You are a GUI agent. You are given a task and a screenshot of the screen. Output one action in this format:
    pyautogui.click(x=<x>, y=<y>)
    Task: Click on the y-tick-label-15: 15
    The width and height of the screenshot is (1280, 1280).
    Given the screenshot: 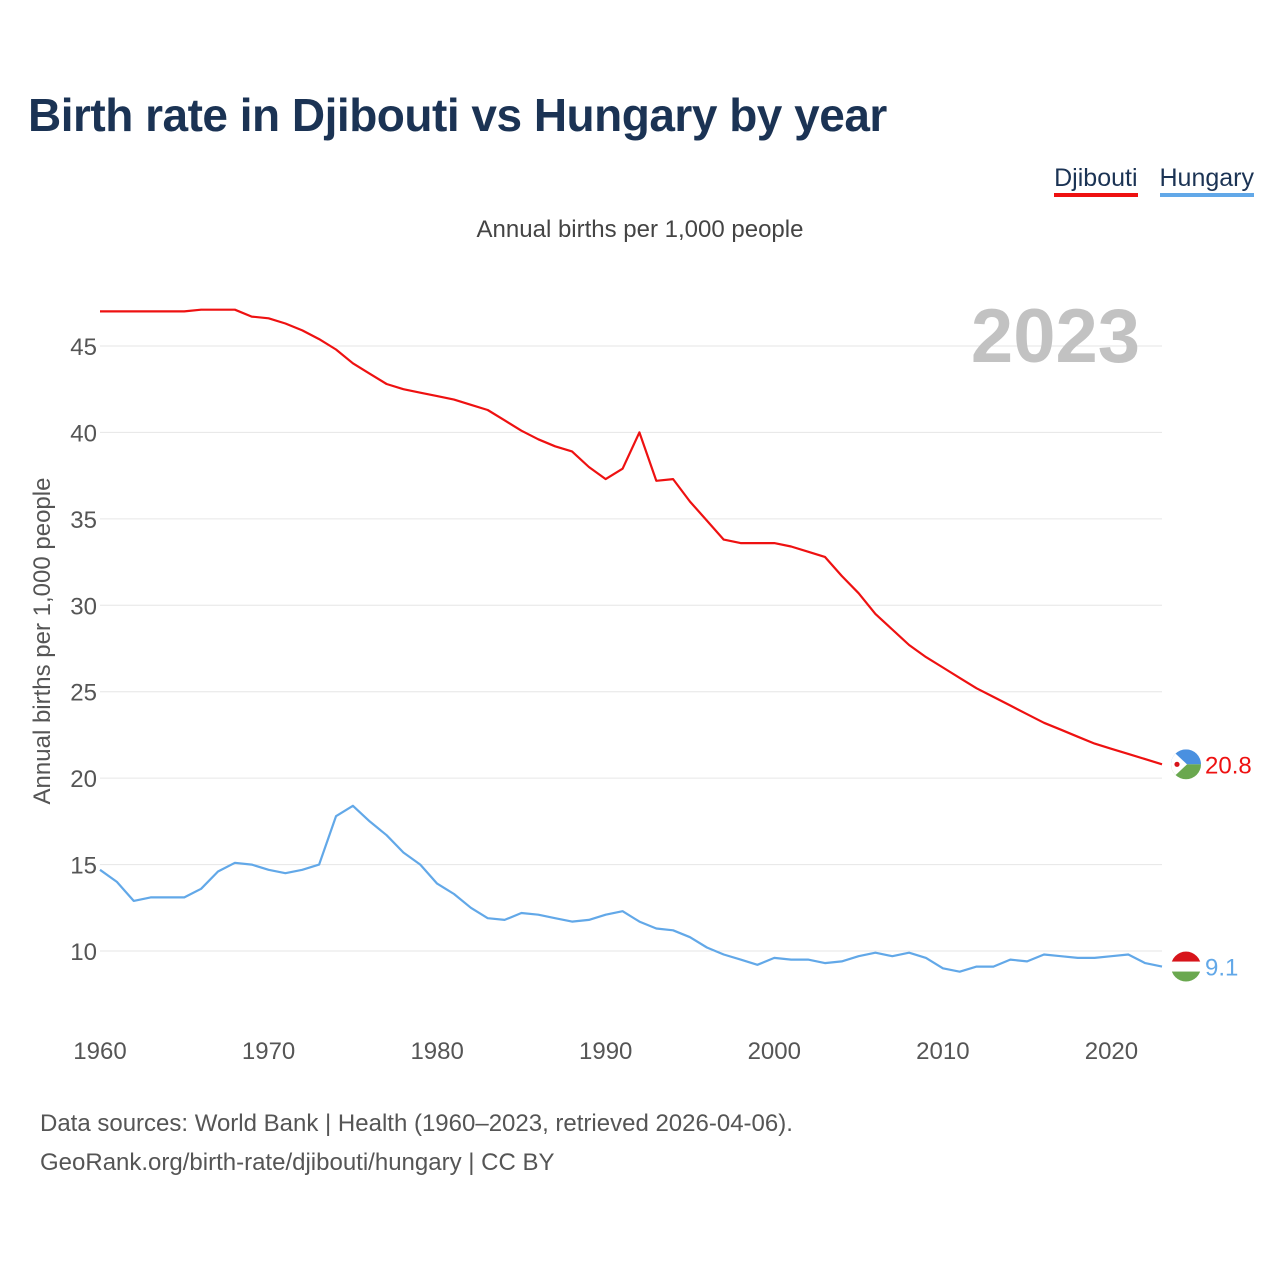 What is the action you would take?
    pyautogui.click(x=83, y=866)
    